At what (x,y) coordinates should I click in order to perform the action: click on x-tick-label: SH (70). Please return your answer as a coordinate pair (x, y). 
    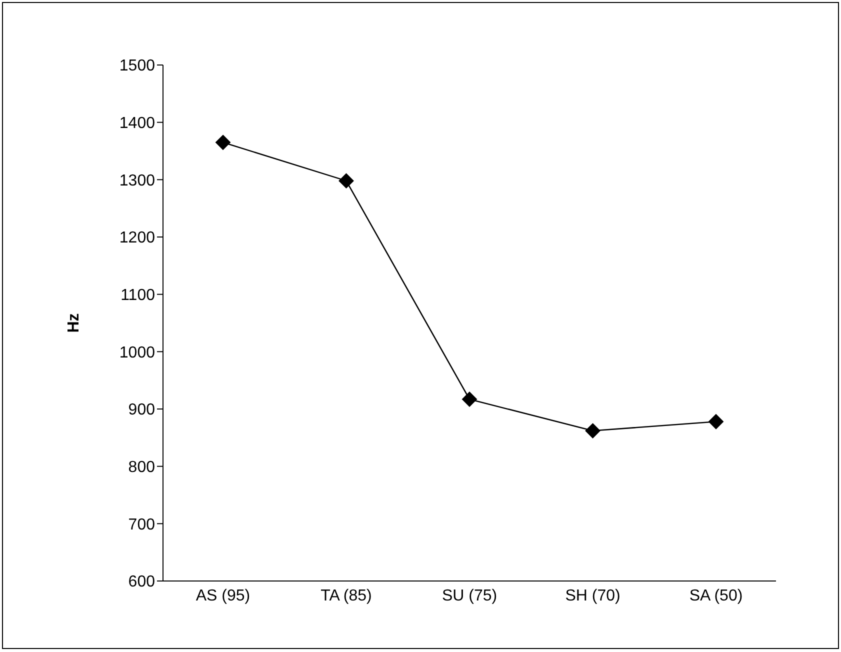
    Looking at the image, I should click on (592, 595).